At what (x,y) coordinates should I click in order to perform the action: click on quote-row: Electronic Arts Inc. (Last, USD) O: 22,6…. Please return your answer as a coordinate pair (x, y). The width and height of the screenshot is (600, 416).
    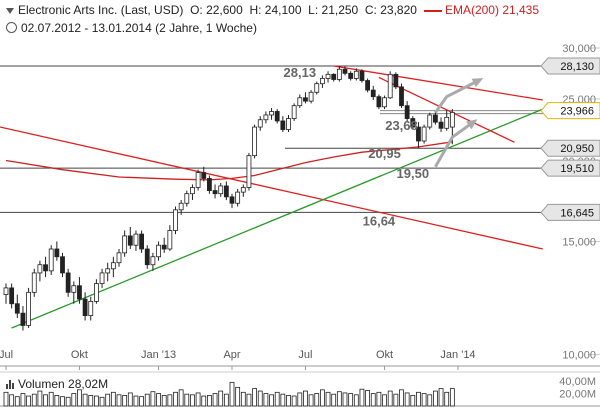
    Looking at the image, I should click on (272, 10).